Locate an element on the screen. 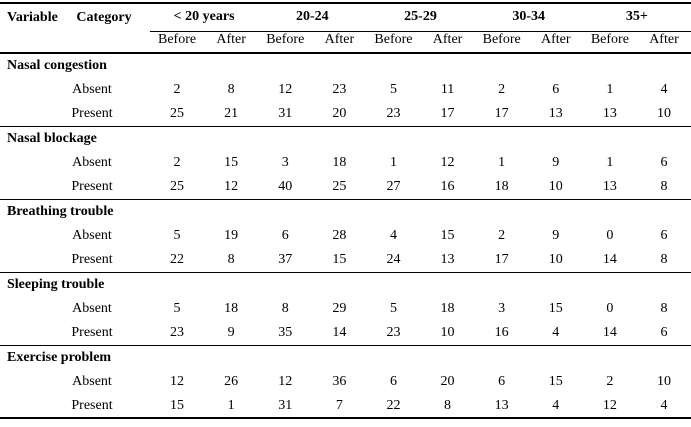 The height and width of the screenshot is (427, 691). data-row: Present 15 1 31 7 22 8 13 4 12 4 is located at coordinates (345, 406).